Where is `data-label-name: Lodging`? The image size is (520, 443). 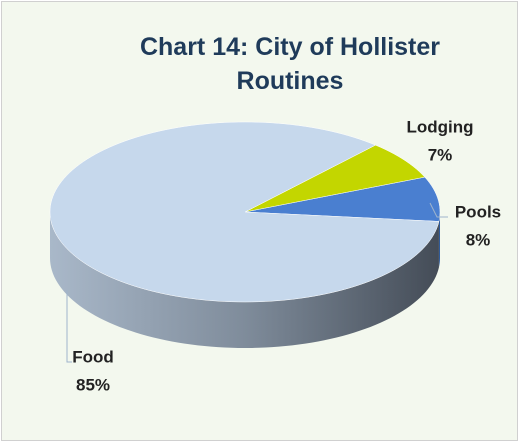 data-label-name: Lodging is located at coordinates (439, 126).